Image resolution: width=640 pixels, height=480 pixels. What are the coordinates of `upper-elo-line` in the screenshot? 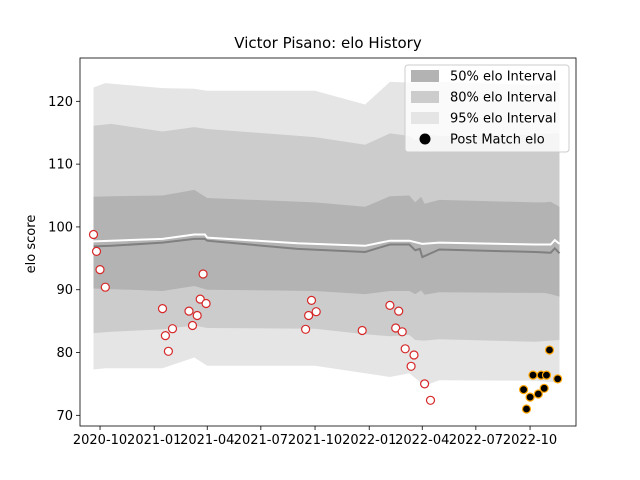 It's located at (327, 240).